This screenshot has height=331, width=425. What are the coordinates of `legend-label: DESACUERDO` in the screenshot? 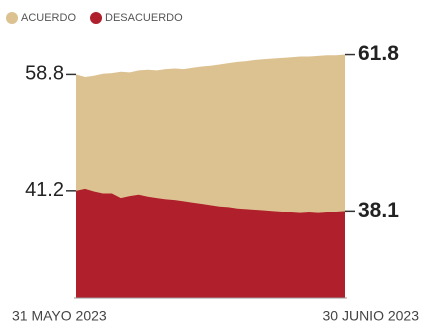 It's located at (144, 18).